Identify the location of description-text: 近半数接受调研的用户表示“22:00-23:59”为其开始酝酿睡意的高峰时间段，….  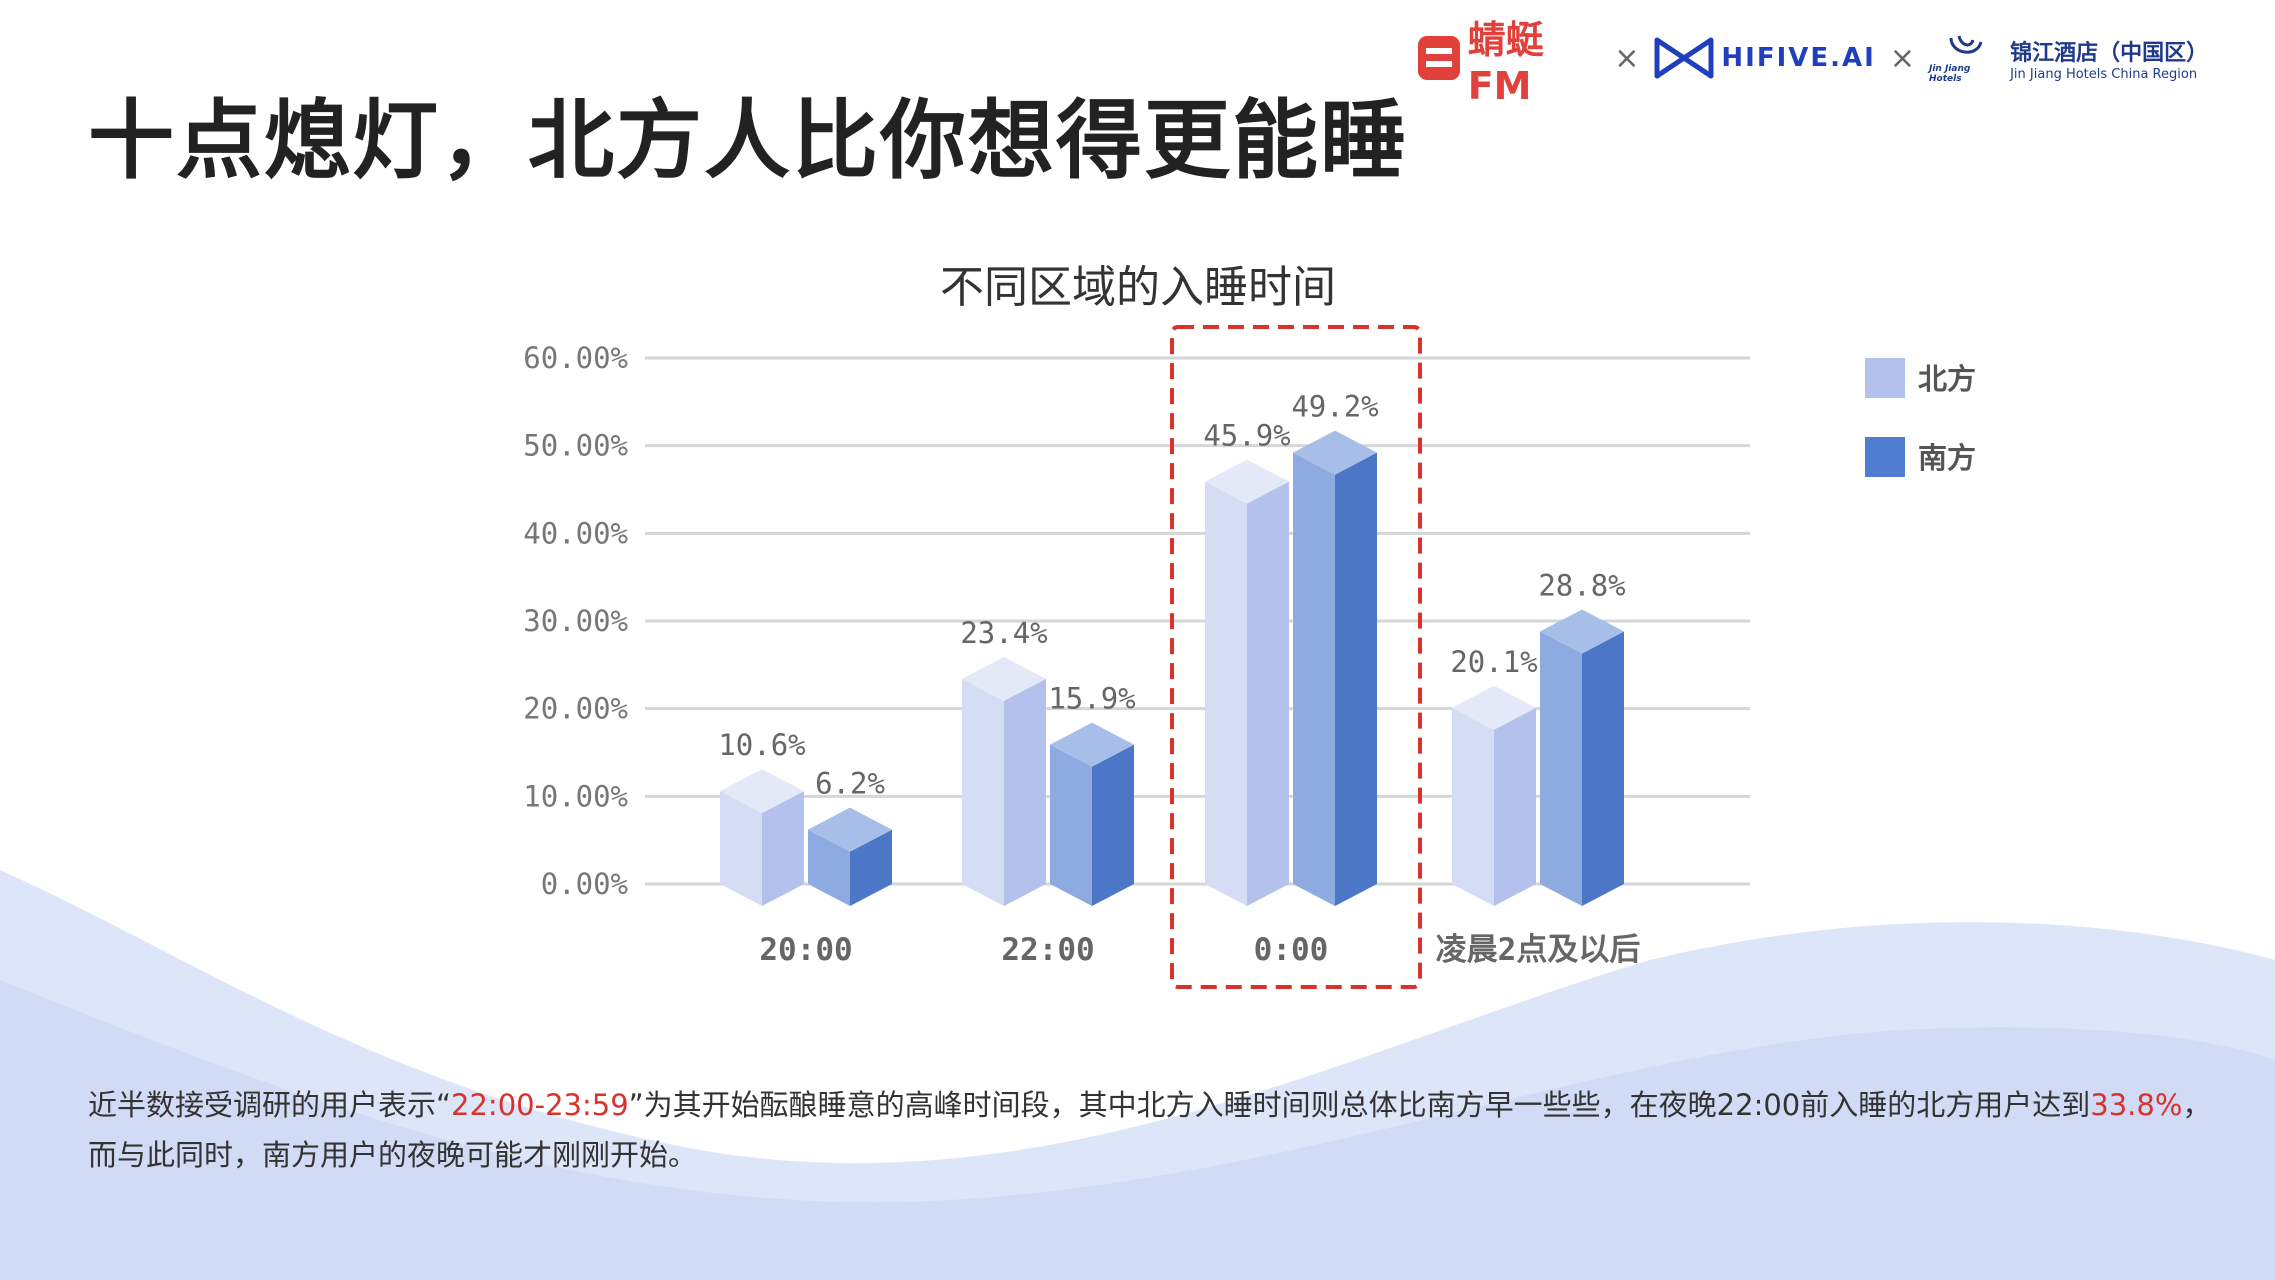
(1158, 1130).